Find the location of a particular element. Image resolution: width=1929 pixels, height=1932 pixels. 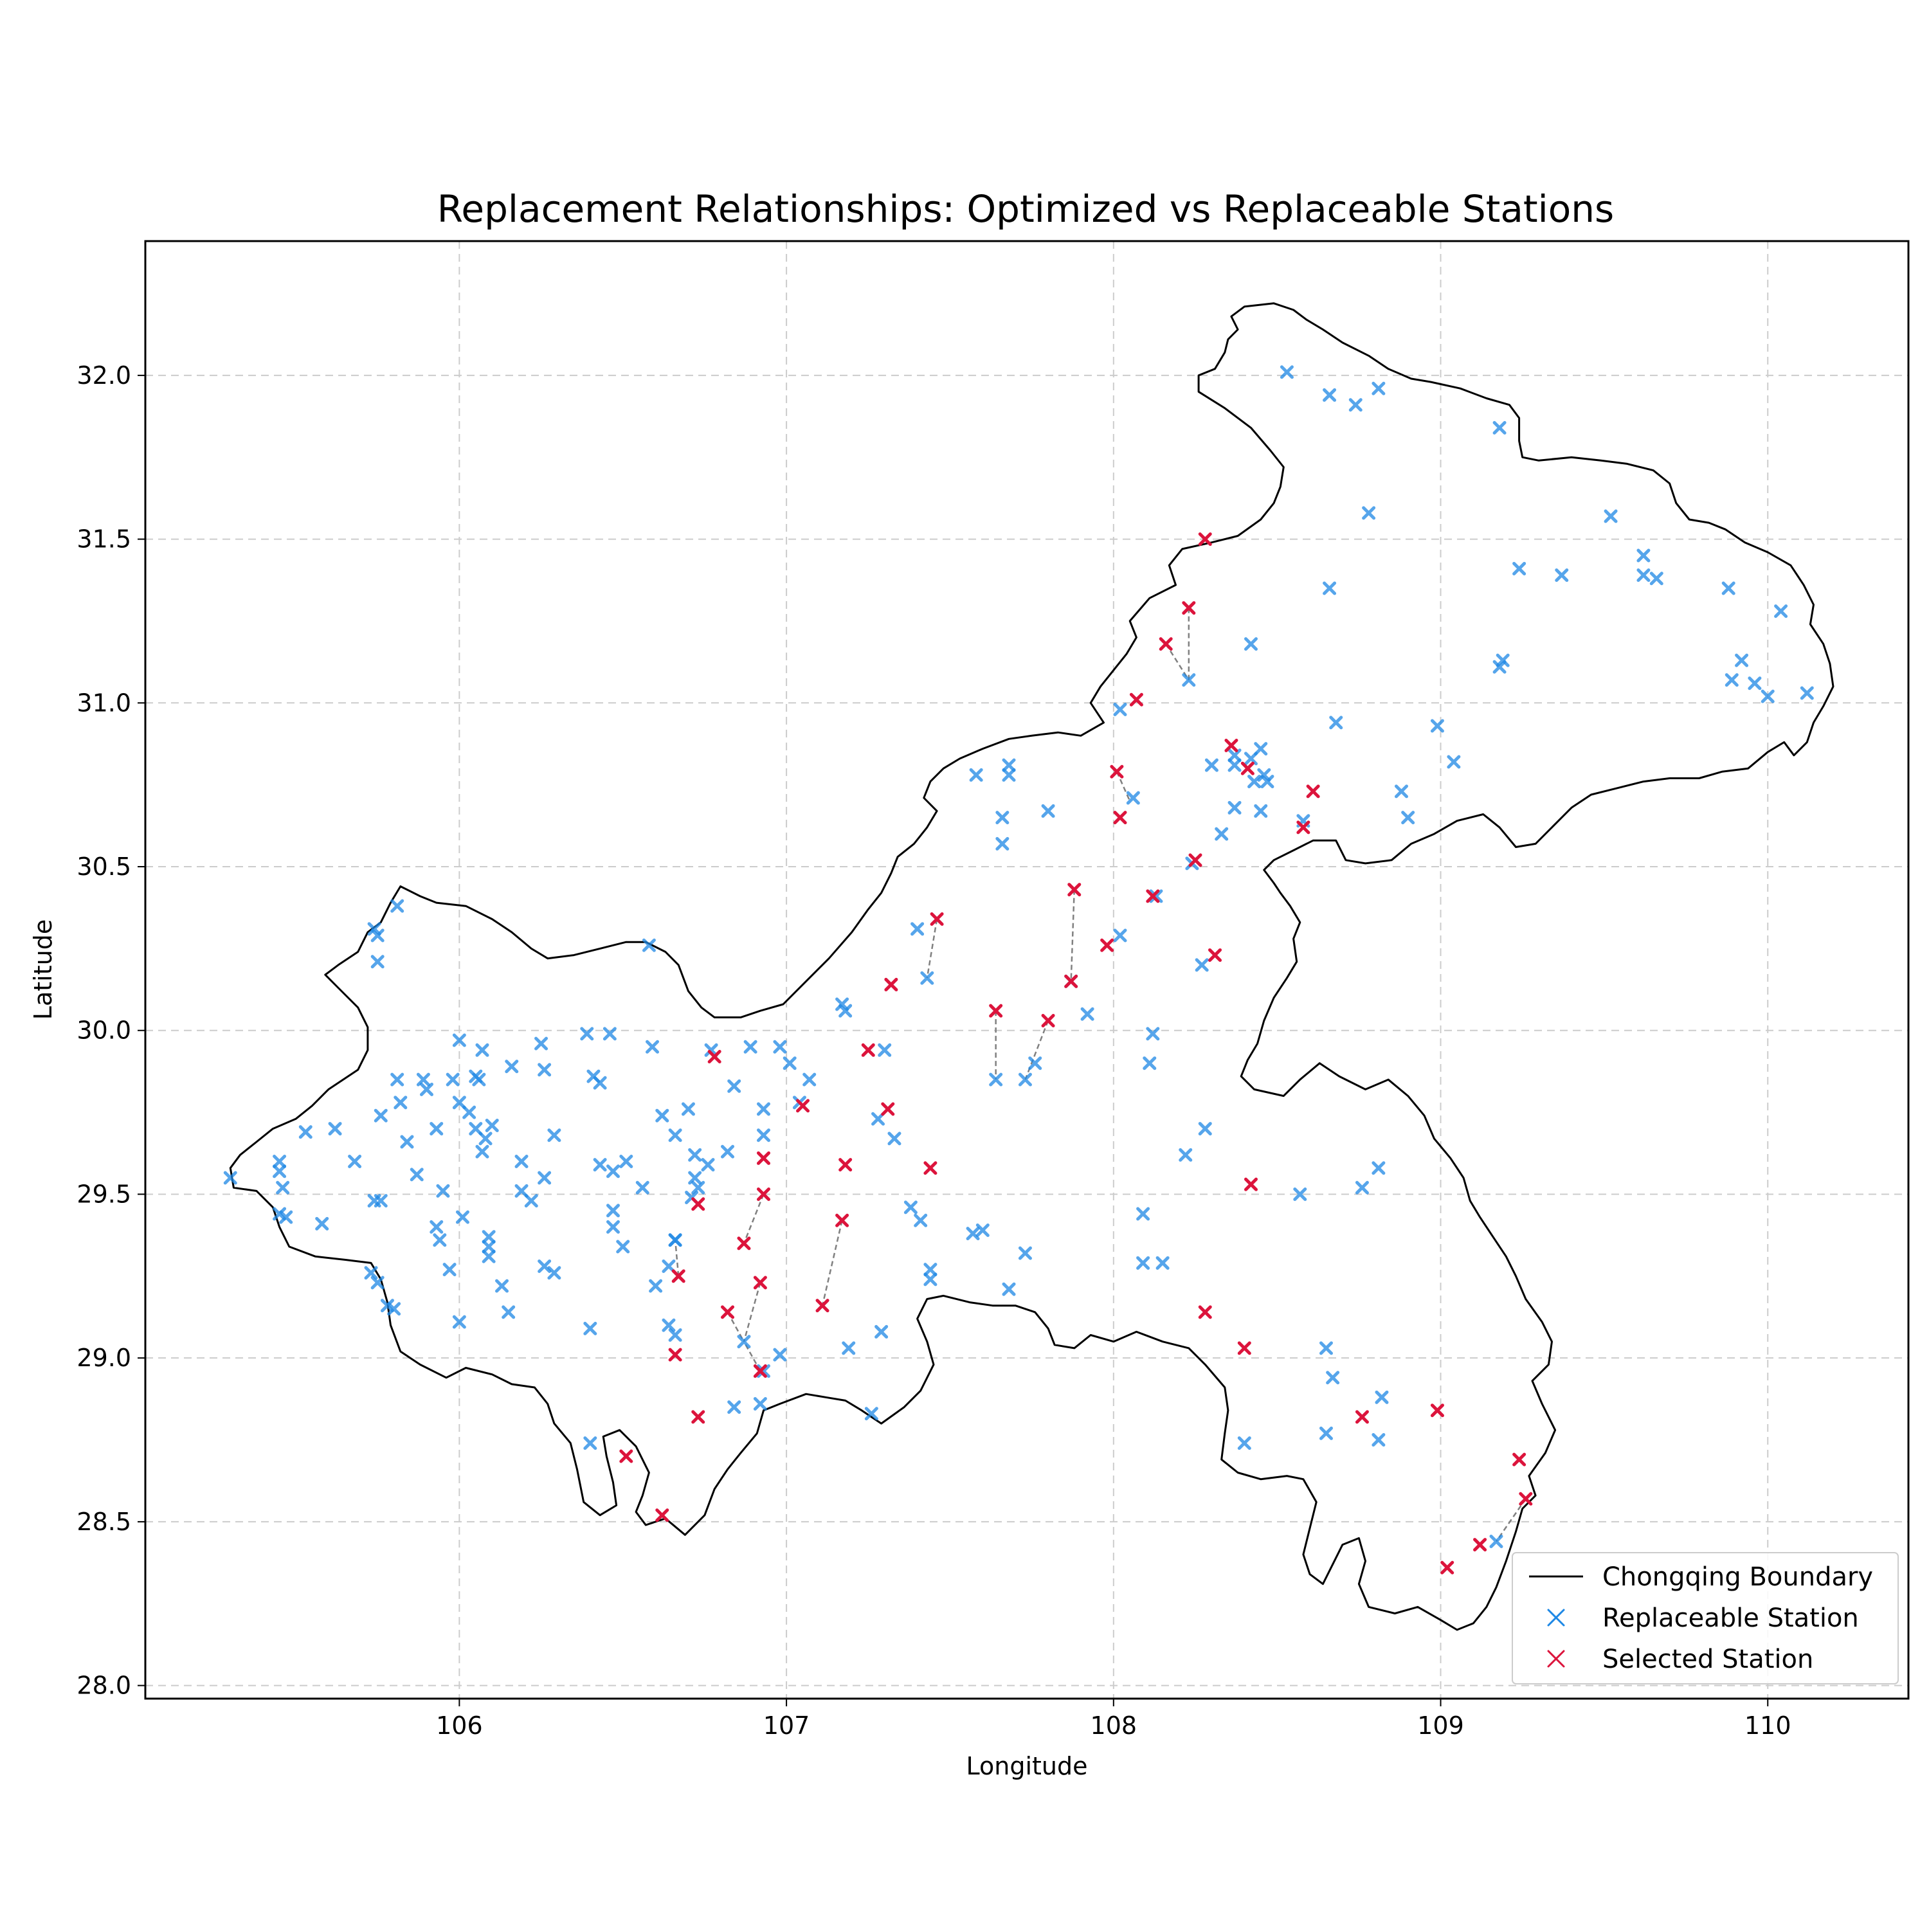

x-tick-label: 108 is located at coordinates (1114, 1725).